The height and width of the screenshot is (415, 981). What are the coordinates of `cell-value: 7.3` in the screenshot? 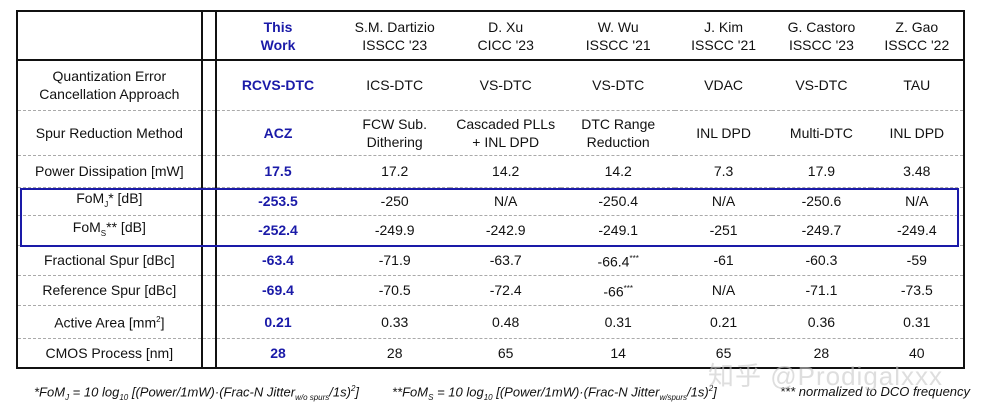 It's located at (723, 171).